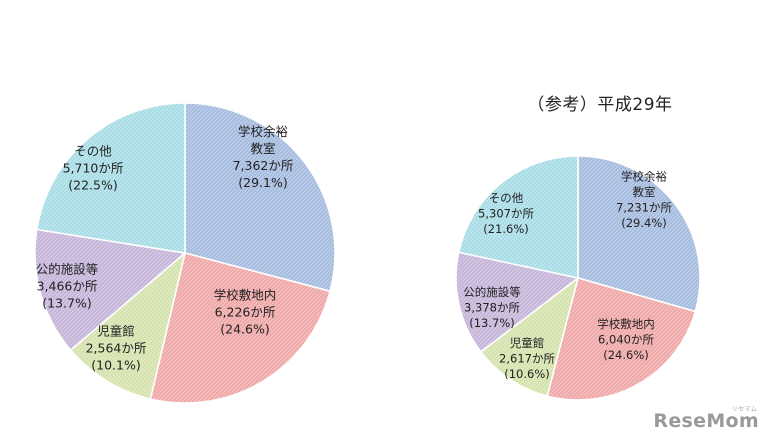  What do you see at coordinates (67, 286) in the screenshot?
I see `slice-label-count: 3,466か所` at bounding box center [67, 286].